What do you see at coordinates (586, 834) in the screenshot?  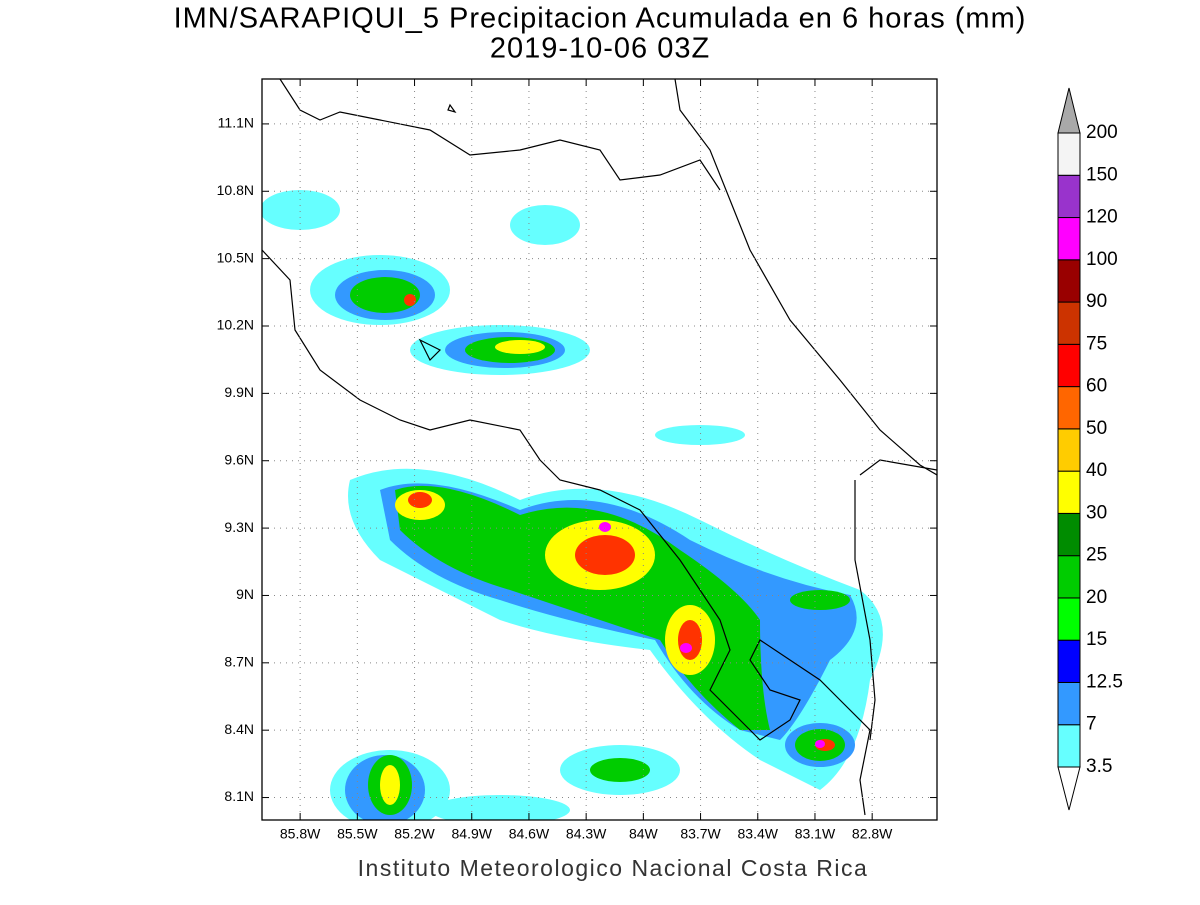 I see `lon-tick-label: 84.3W` at bounding box center [586, 834].